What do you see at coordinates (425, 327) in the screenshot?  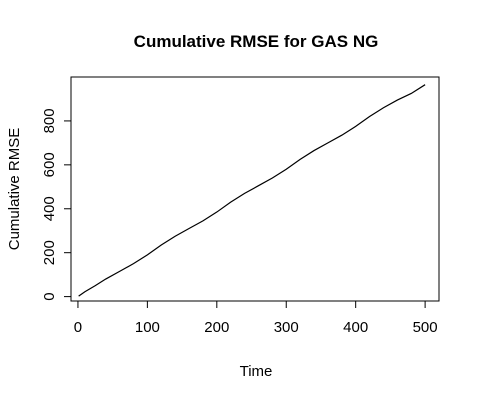 I see `x-tick-label: 500` at bounding box center [425, 327].